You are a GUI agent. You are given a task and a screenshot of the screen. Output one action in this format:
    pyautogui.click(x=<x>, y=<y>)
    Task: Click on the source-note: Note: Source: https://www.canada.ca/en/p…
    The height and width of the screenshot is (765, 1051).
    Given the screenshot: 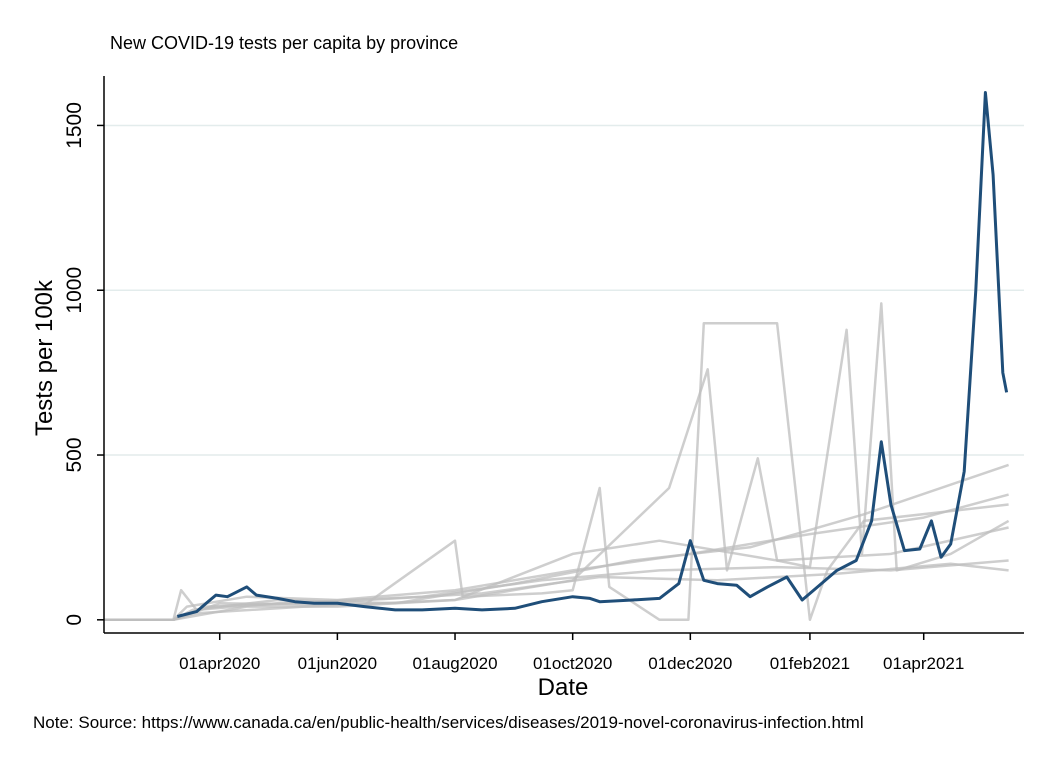 What is the action you would take?
    pyautogui.click(x=448, y=722)
    